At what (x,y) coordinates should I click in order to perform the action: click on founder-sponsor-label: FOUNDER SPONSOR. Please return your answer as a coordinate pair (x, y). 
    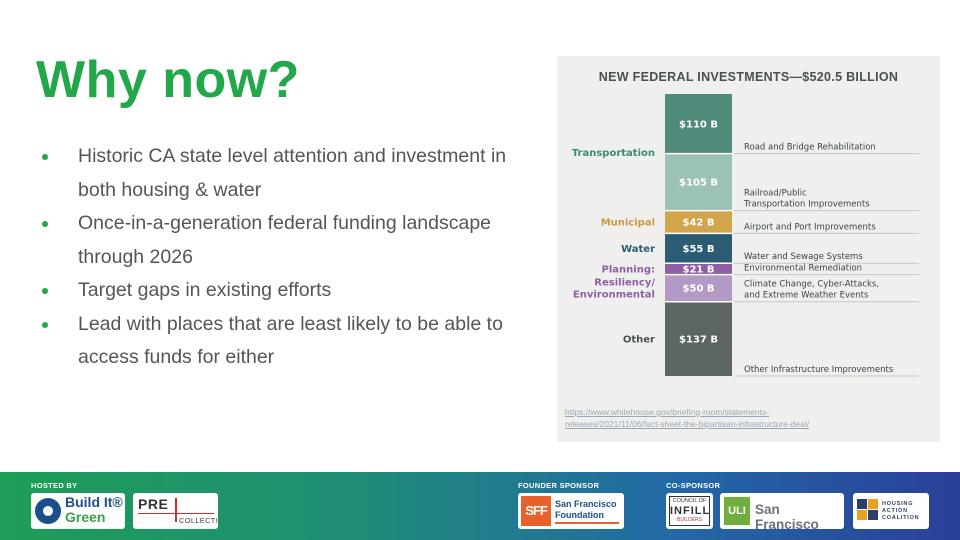
    Looking at the image, I should click on (559, 485).